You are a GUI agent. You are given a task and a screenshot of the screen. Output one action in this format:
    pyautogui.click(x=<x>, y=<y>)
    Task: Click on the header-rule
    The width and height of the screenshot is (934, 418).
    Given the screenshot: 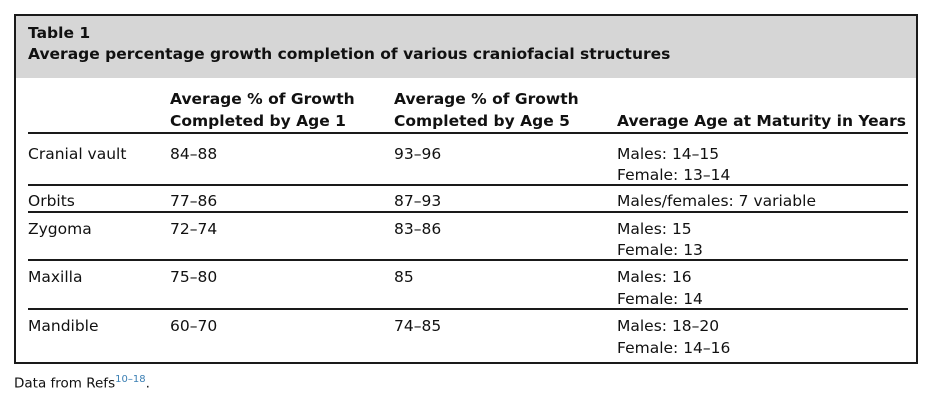 What is the action you would take?
    pyautogui.click(x=468, y=133)
    